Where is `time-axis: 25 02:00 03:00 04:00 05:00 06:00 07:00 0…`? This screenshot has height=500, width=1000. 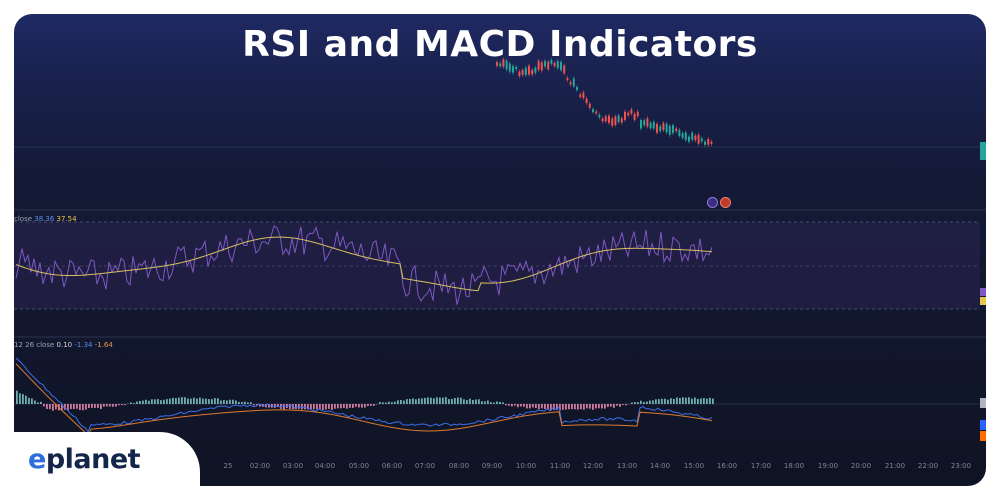 time-axis: 25 02:00 03:00 04:00 05:00 06:00 07:00 0… is located at coordinates (500, 468).